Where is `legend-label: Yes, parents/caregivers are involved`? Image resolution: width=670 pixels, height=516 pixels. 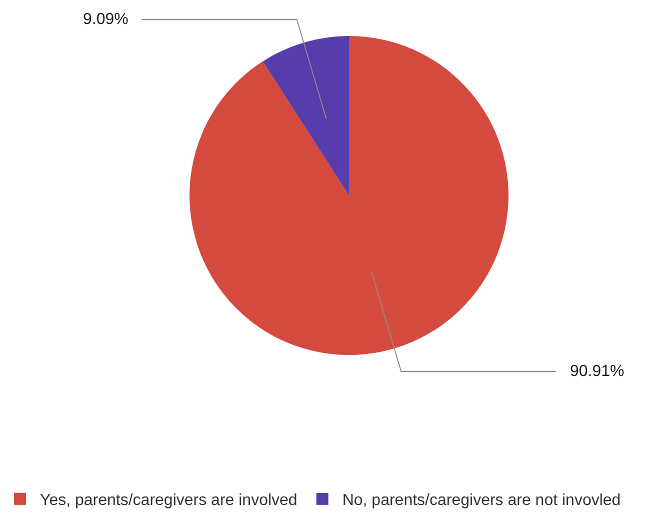 legend-label: Yes, parents/caregivers are involved is located at coordinates (169, 501).